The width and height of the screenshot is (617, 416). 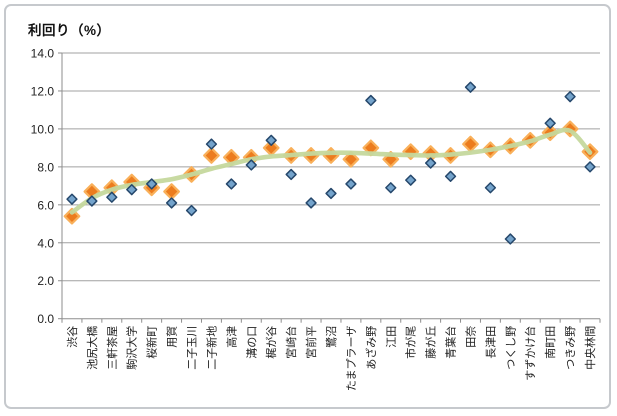 What do you see at coordinates (45, 319) in the screenshot?
I see `y-axis-label: 0.0` at bounding box center [45, 319].